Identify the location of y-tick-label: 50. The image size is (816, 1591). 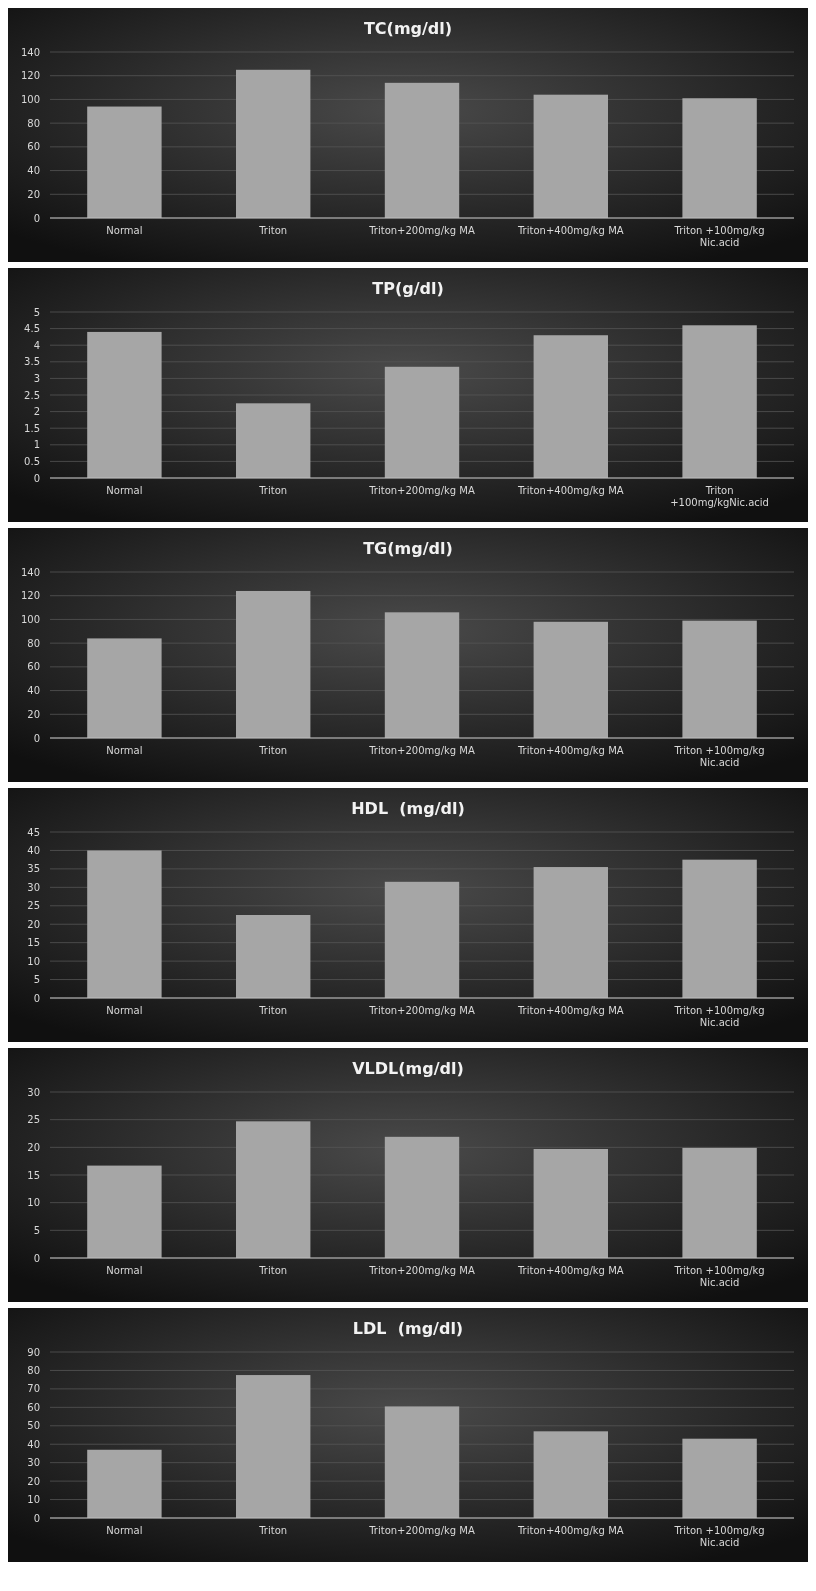
(33, 1426).